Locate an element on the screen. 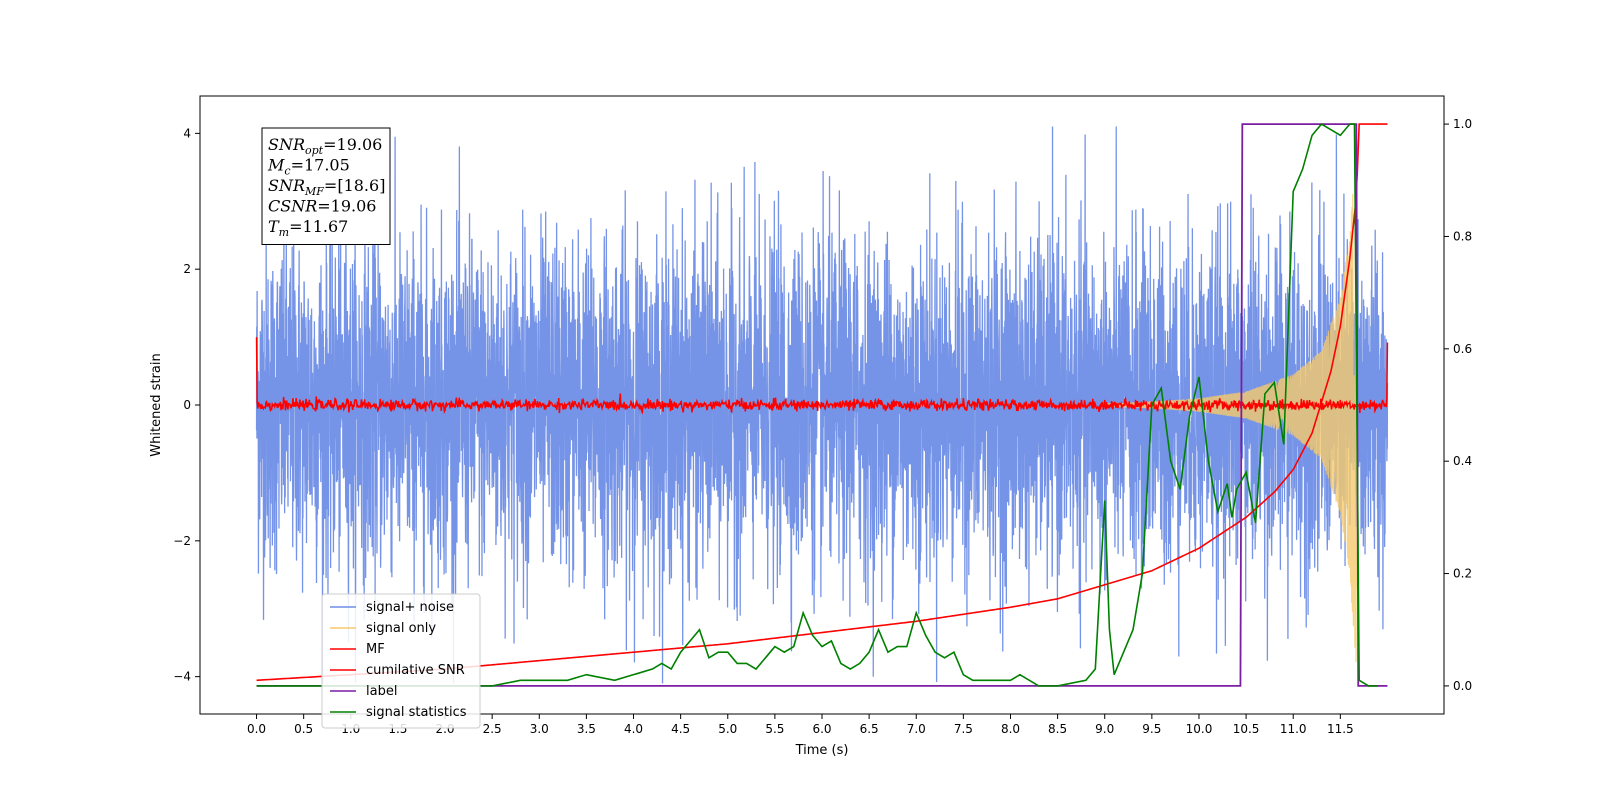 The width and height of the screenshot is (1600, 800). series-mf is located at coordinates (822, 376).